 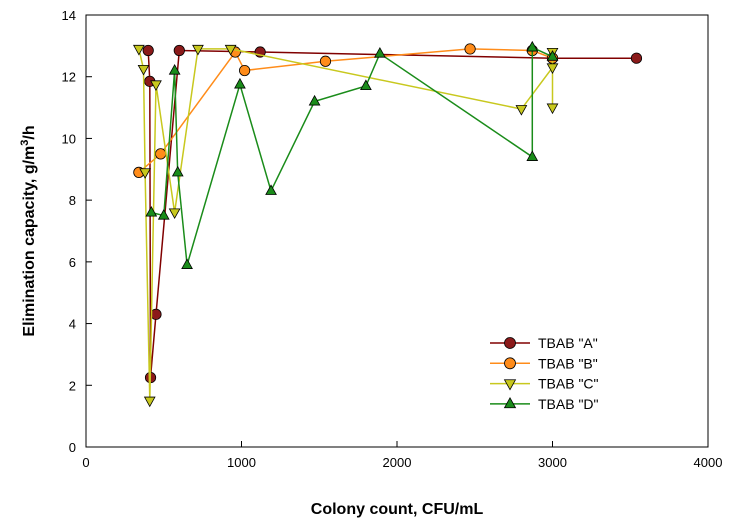 What do you see at coordinates (708, 462) in the screenshot?
I see `x-tick-label: 4000` at bounding box center [708, 462].